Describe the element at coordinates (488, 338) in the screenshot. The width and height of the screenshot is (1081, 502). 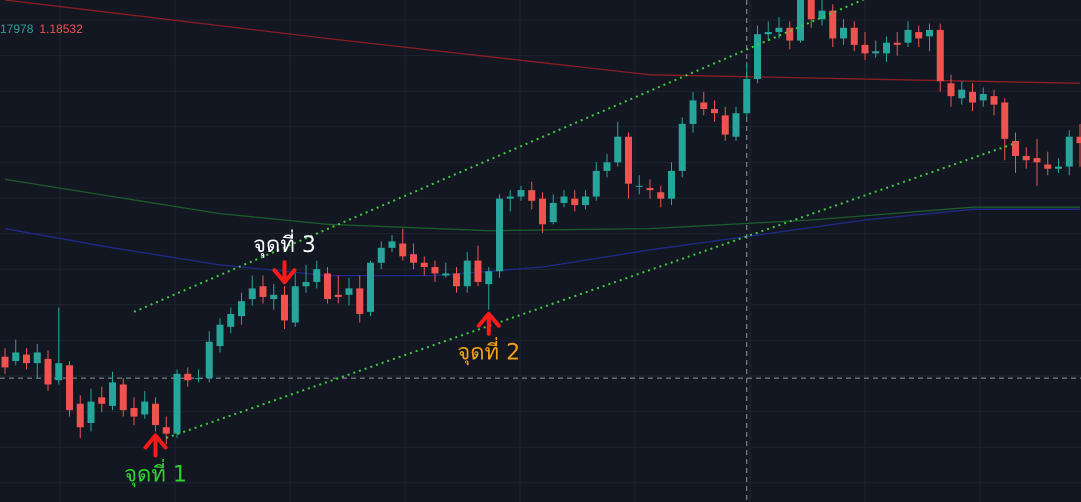
I see `annotation-2: จุดที่ 2` at that location.